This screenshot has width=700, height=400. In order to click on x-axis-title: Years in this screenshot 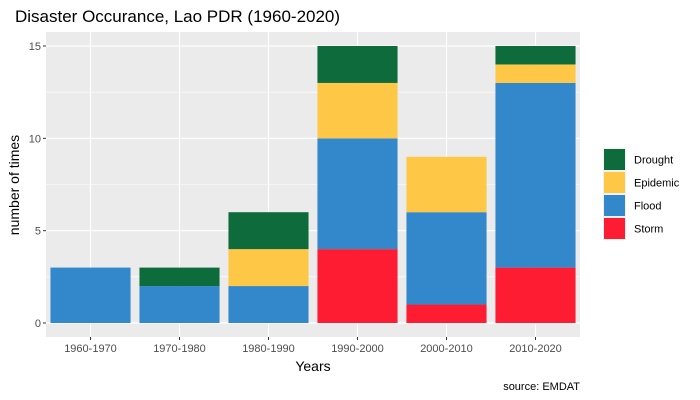, I will do `click(312, 366)`.